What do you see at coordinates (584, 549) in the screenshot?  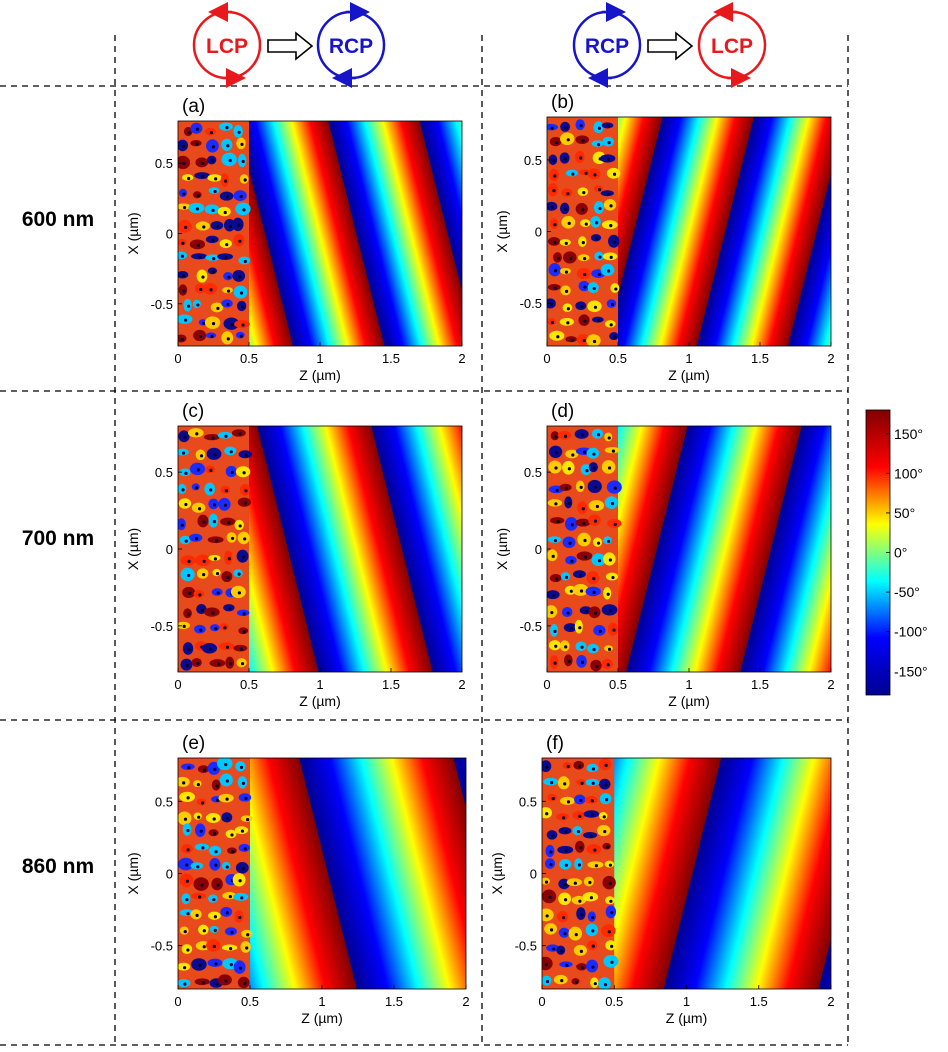 I see `grating-region` at bounding box center [584, 549].